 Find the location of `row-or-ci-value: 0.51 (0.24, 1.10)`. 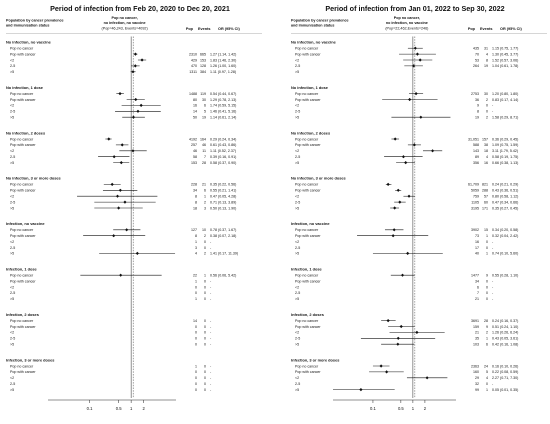

row-or-ci-value: 0.51 (0.24, 1.10) is located at coordinates (505, 327).